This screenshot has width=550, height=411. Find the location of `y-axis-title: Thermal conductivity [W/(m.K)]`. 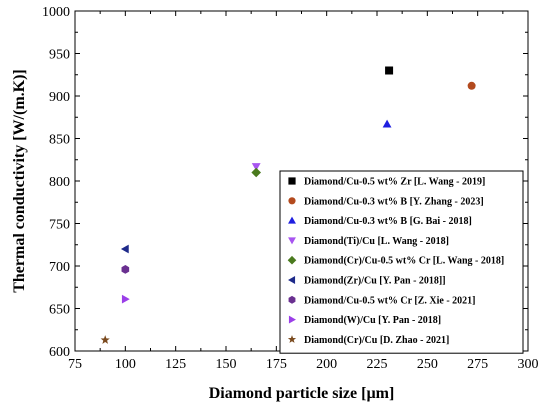

y-axis-title: Thermal conductivity [W/(m.K)] is located at coordinates (19, 181).